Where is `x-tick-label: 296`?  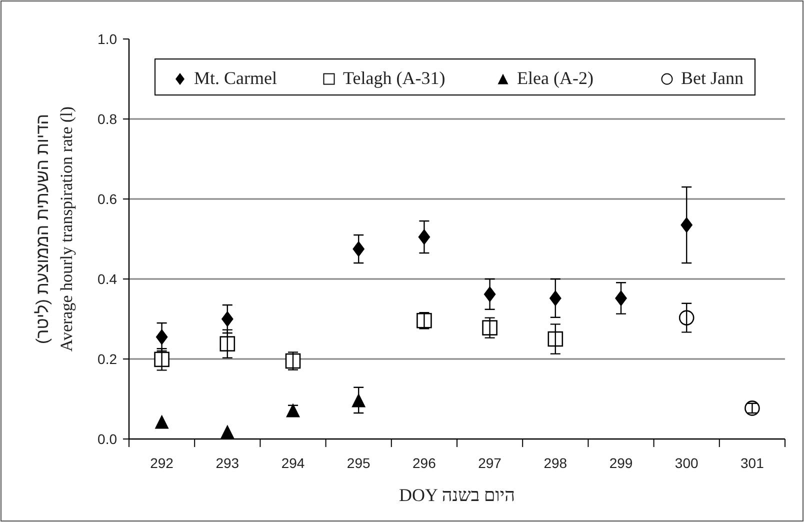
x-tick-label: 296 is located at coordinates (424, 463).